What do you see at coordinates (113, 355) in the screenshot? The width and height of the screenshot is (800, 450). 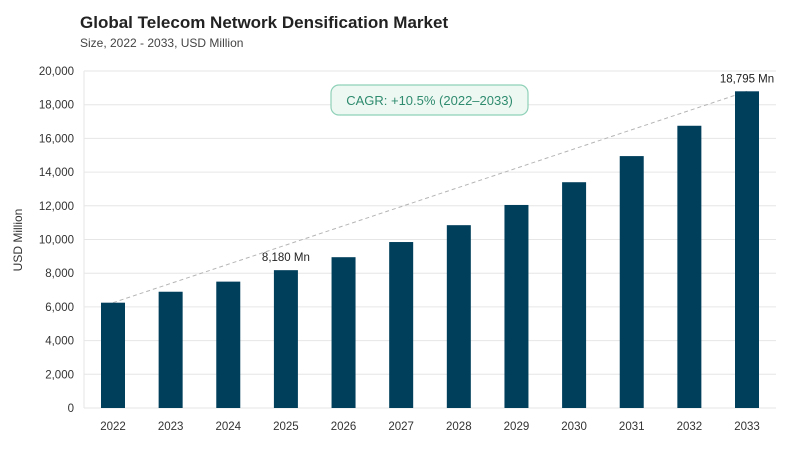 I see `bar-2022` at bounding box center [113, 355].